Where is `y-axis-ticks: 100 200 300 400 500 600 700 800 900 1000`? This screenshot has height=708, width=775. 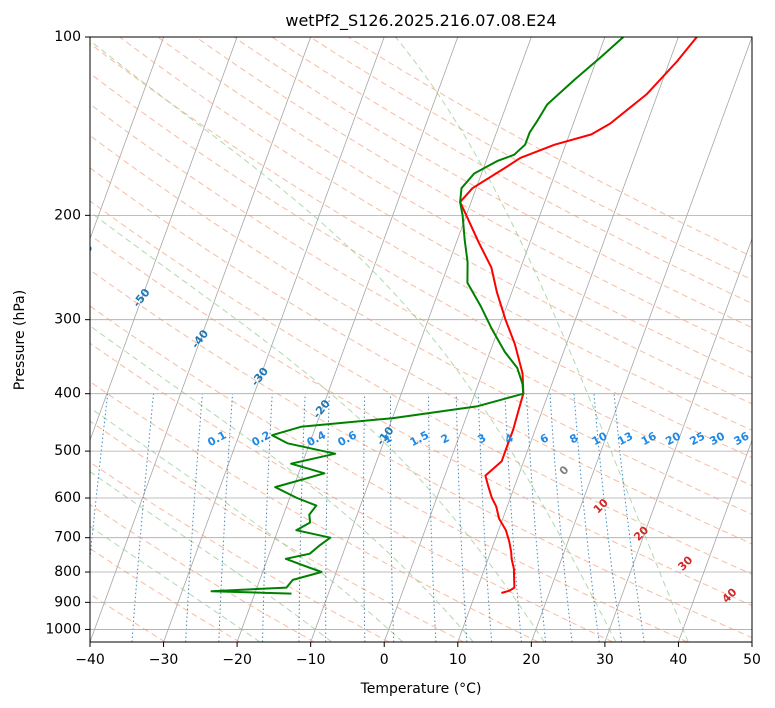
y-axis-ticks: 100 200 300 400 500 600 700 800 900 1000 is located at coordinates (67, 333).